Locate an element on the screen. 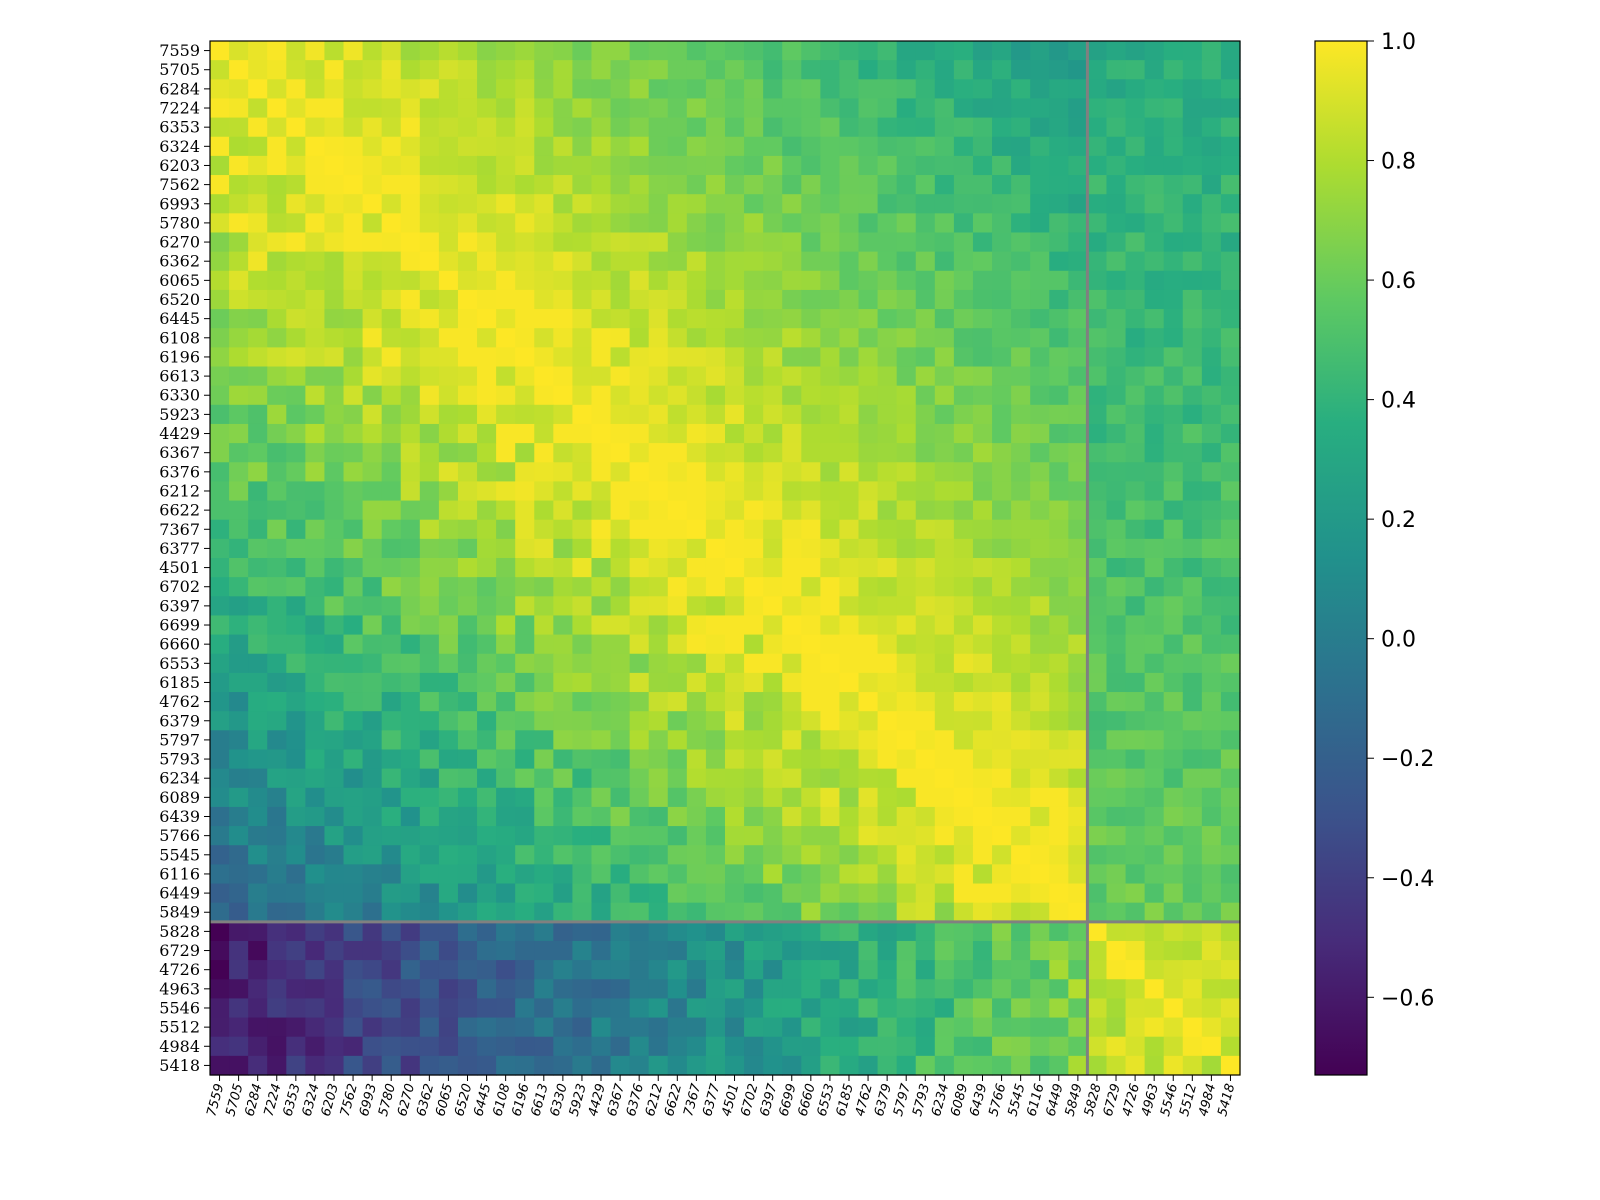 The image size is (1600, 1200). row-tick-label: 6613 is located at coordinates (179, 376).